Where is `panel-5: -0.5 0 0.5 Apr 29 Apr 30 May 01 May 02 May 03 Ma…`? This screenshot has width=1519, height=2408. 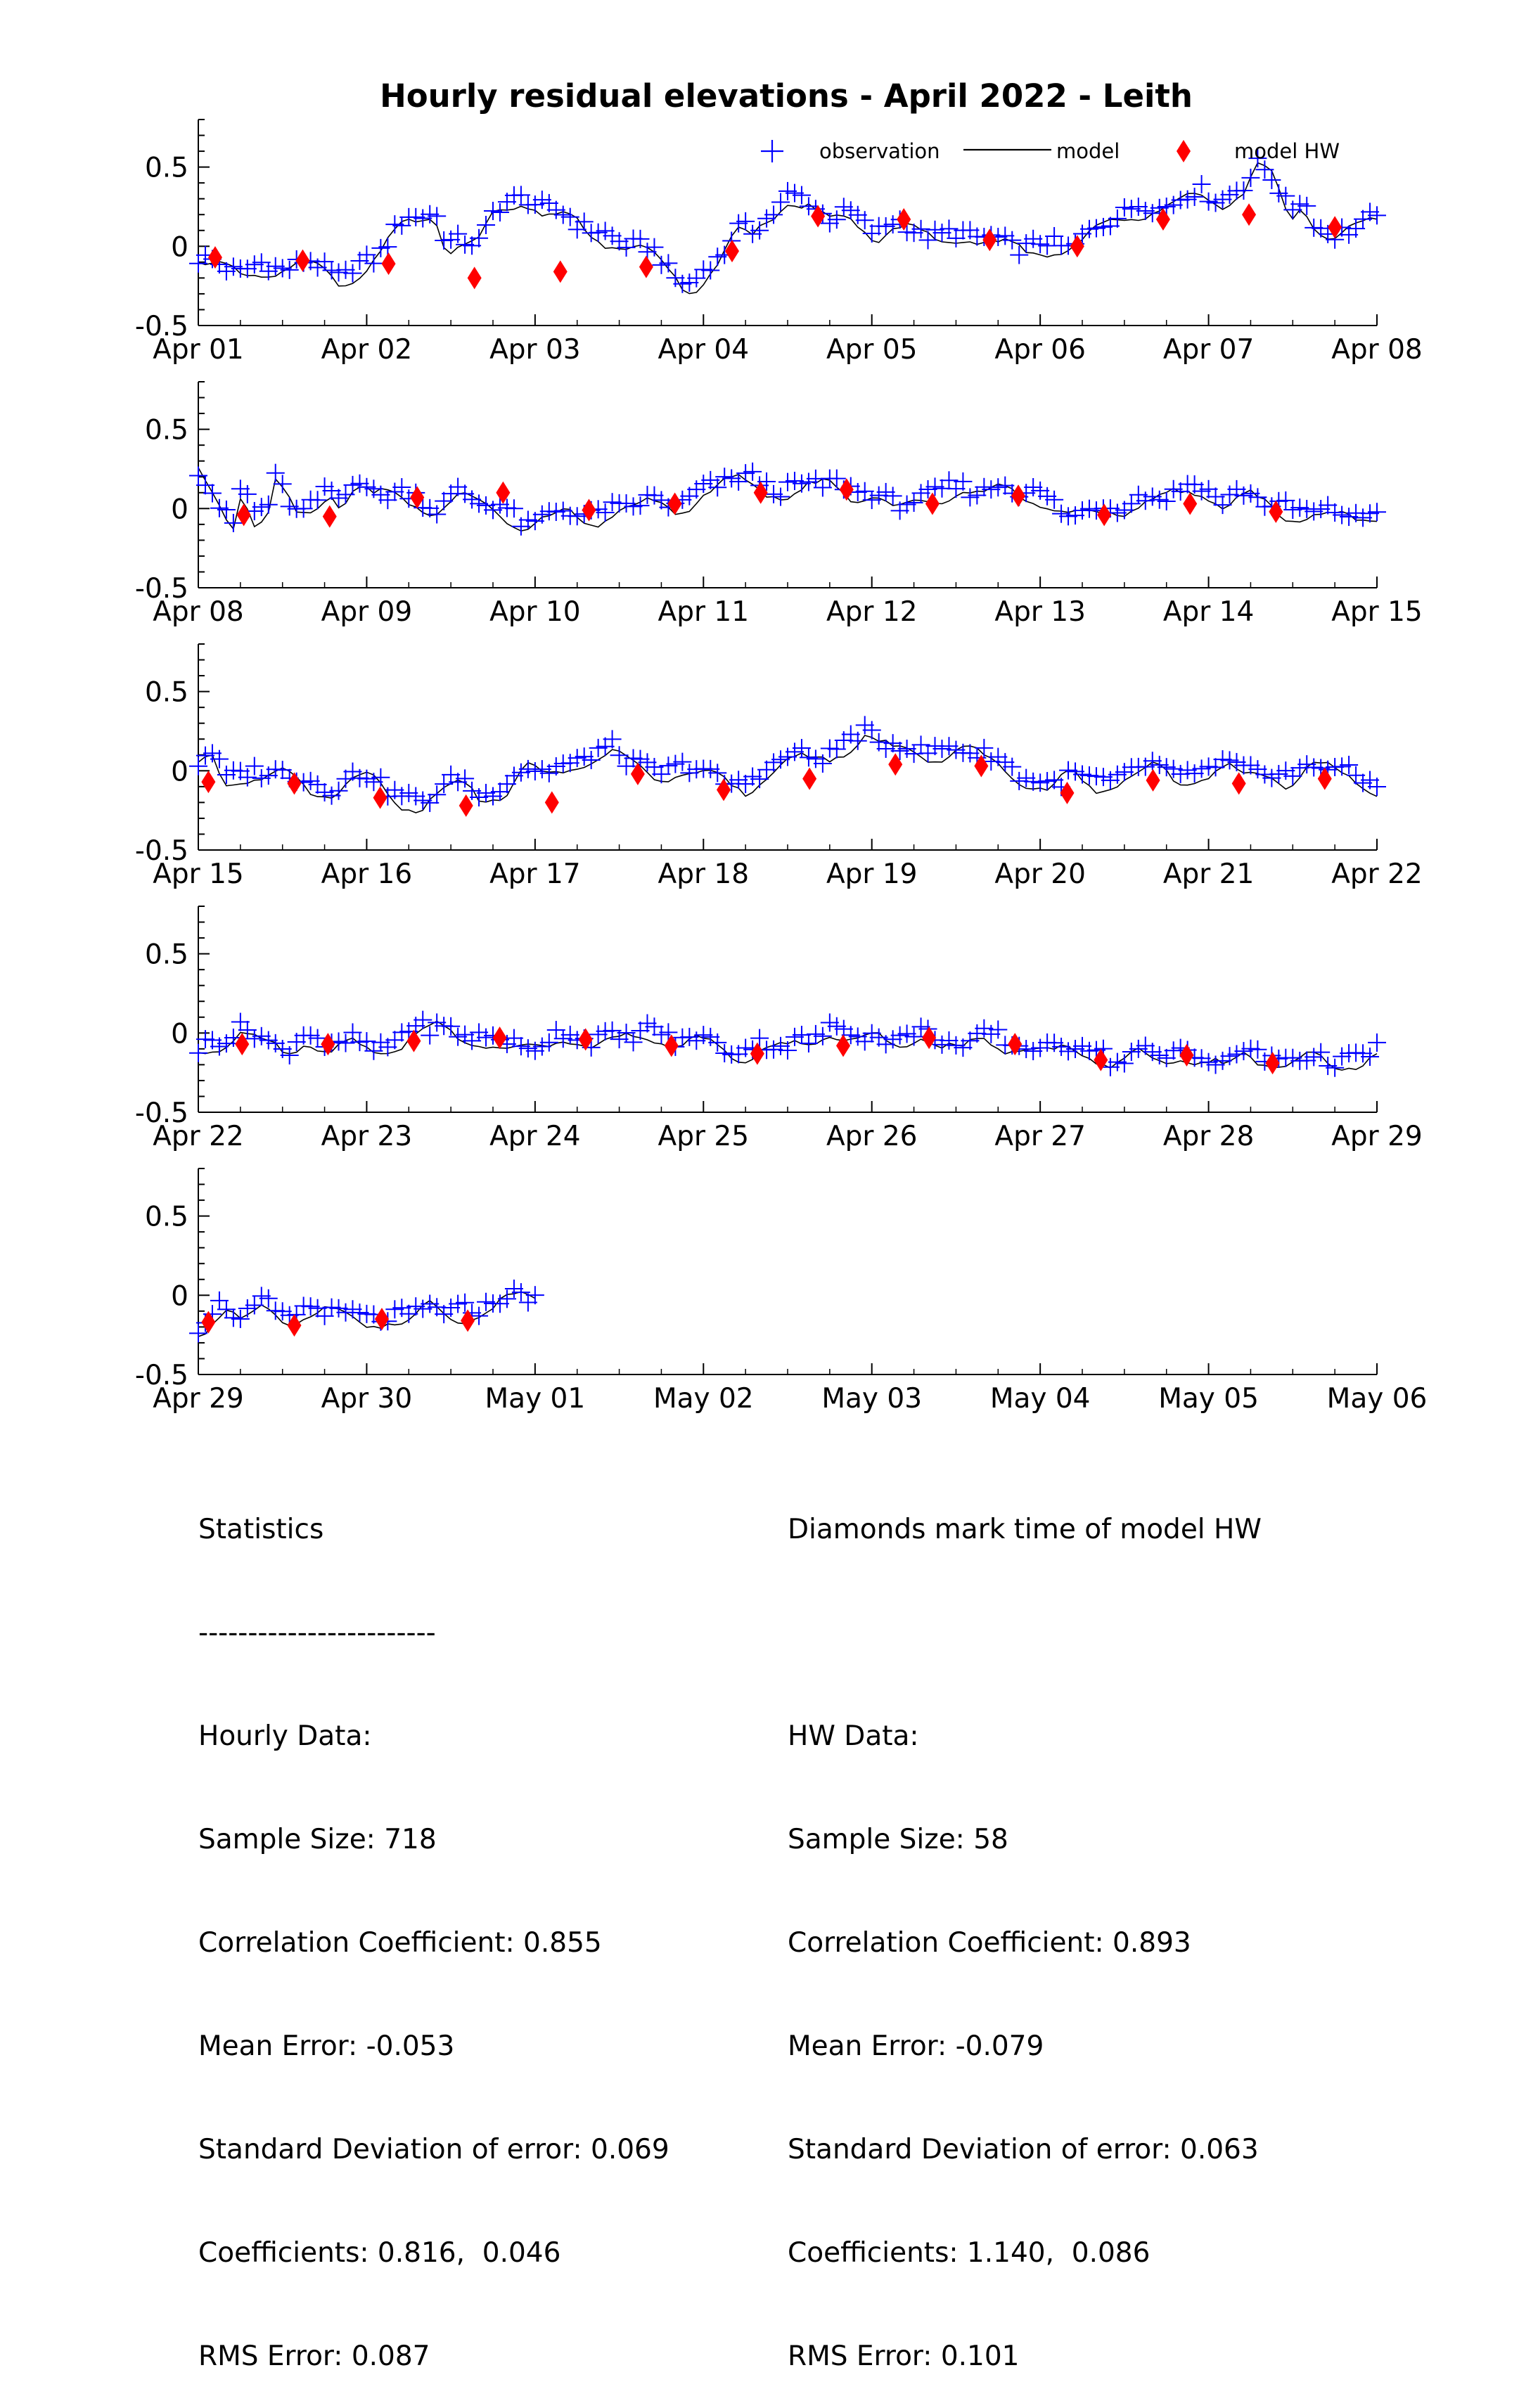 panel-5: -0.5 0 0.5 Apr 29 Apr 30 May 01 May 02 May 03 Ma… is located at coordinates (781, 1291).